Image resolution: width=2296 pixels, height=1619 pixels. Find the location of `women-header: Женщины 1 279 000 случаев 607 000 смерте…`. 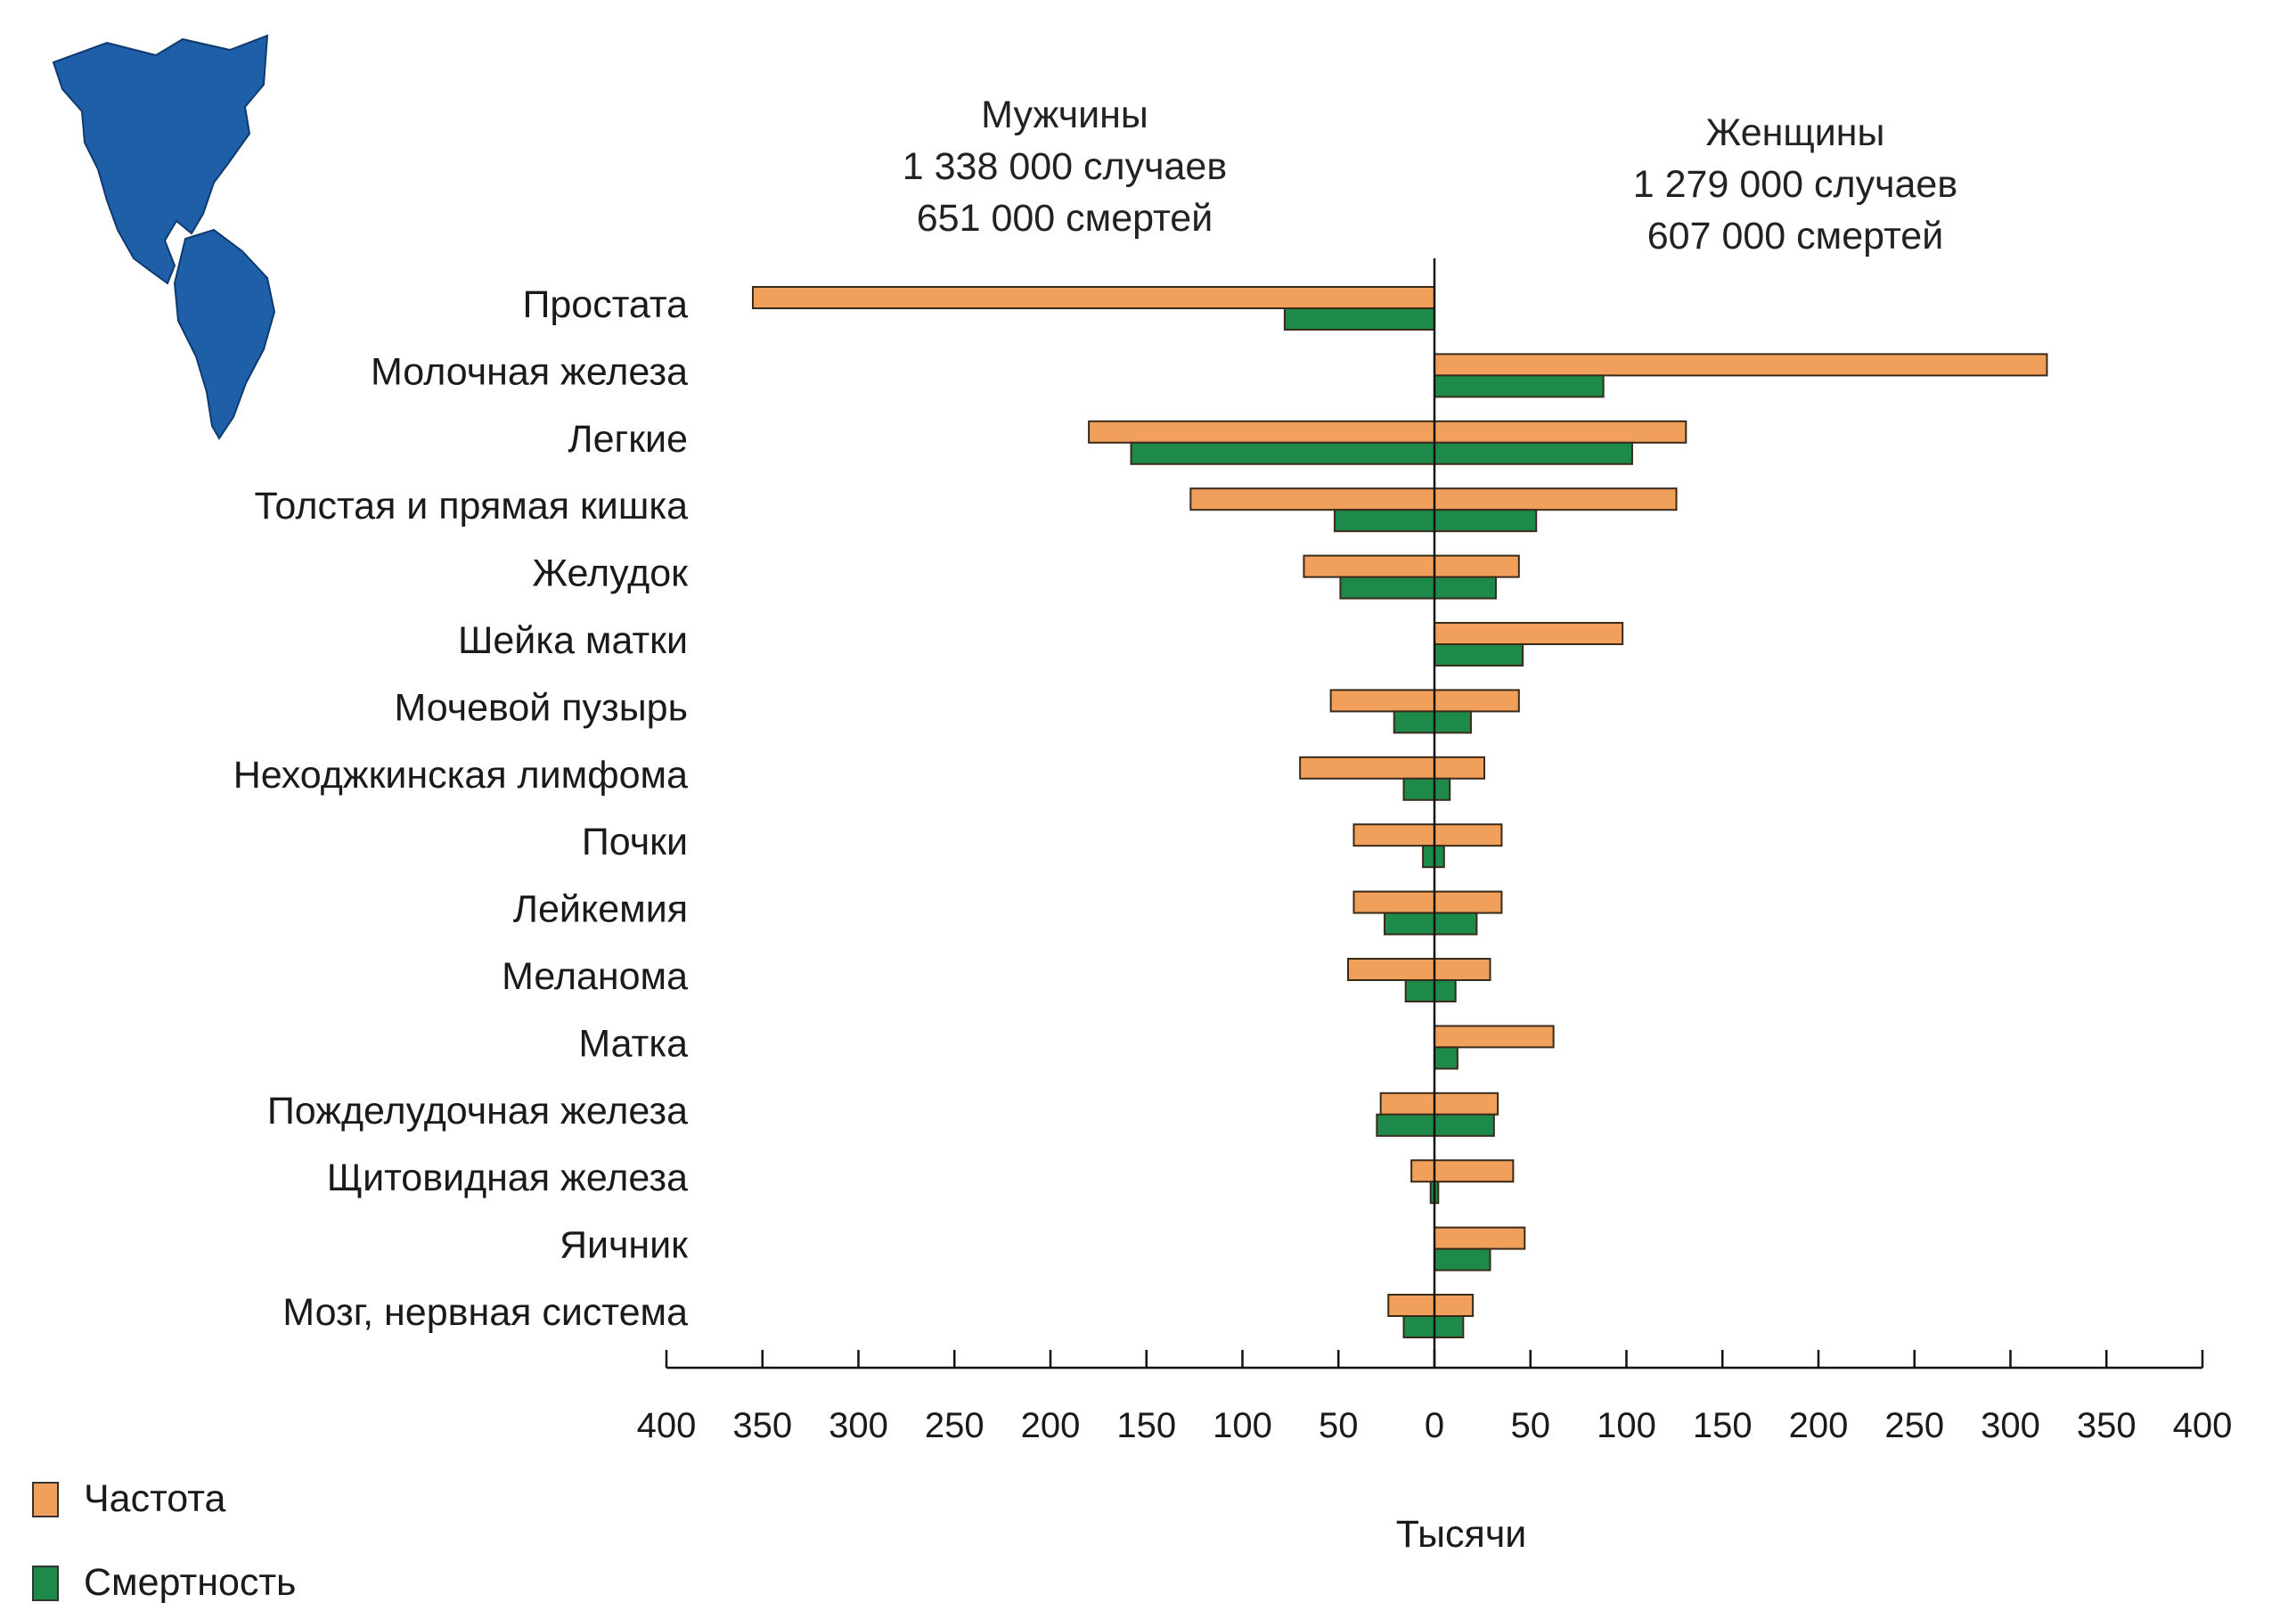

women-header: Женщины 1 279 000 случаев 607 000 смерте… is located at coordinates (1795, 184).